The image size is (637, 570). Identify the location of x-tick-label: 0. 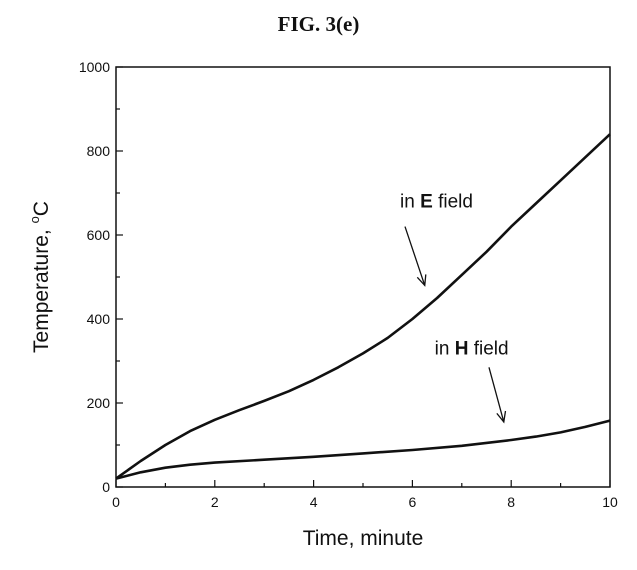
(116, 502).